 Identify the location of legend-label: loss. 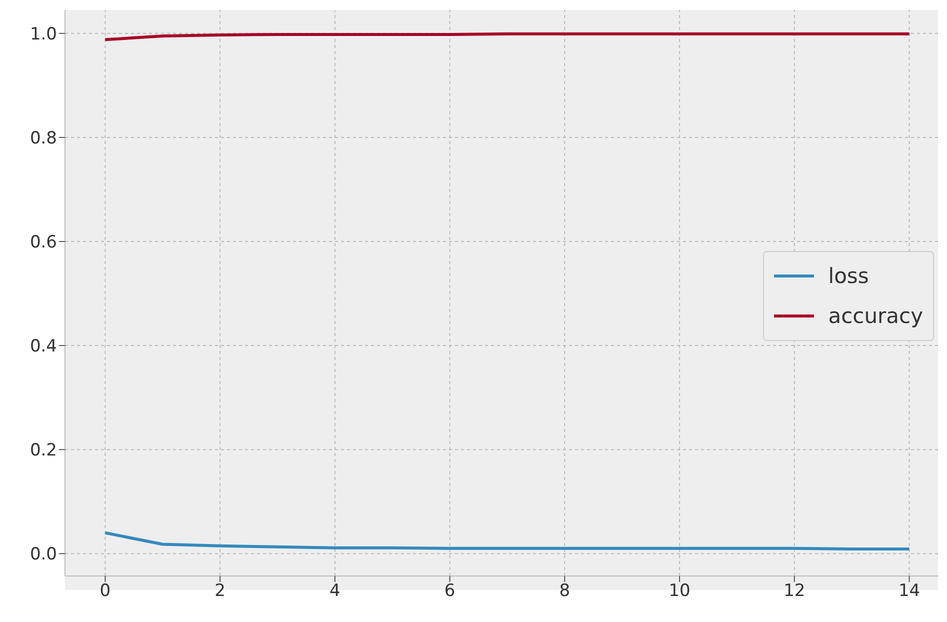
(848, 276).